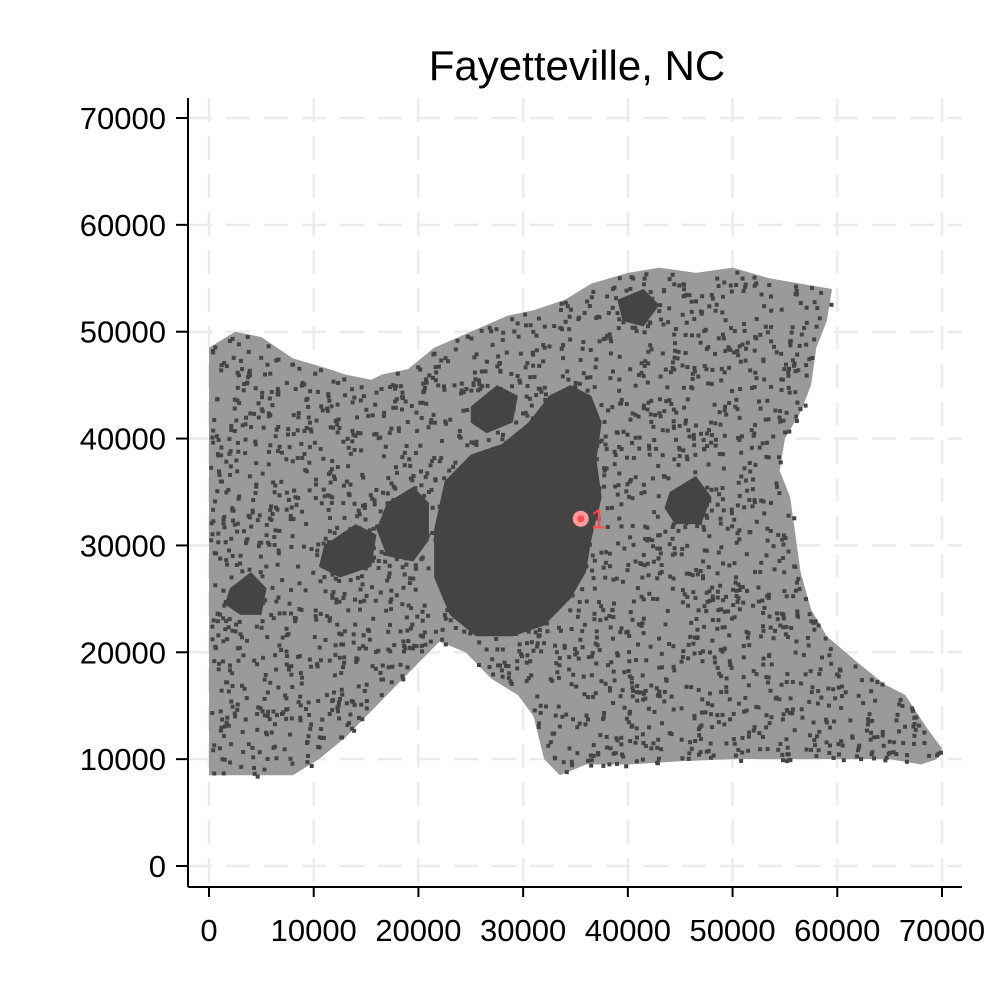 Image resolution: width=1000 pixels, height=1000 pixels. What do you see at coordinates (589, 519) in the screenshot?
I see `map-markers: 1` at bounding box center [589, 519].